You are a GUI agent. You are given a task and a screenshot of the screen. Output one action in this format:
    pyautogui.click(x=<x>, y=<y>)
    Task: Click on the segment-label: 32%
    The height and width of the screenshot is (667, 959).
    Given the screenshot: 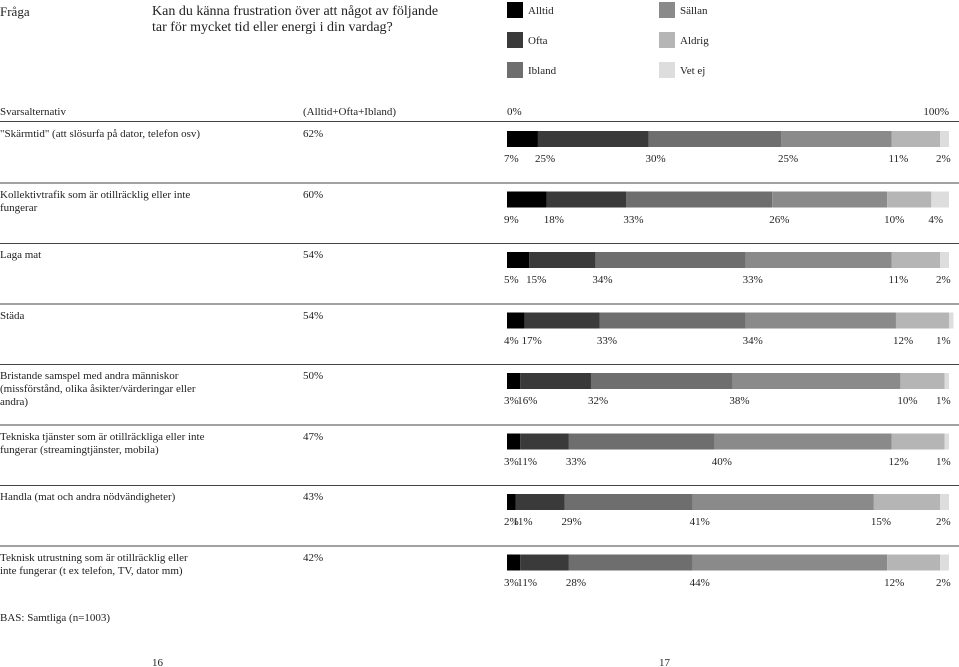 What is the action you would take?
    pyautogui.click(x=598, y=401)
    